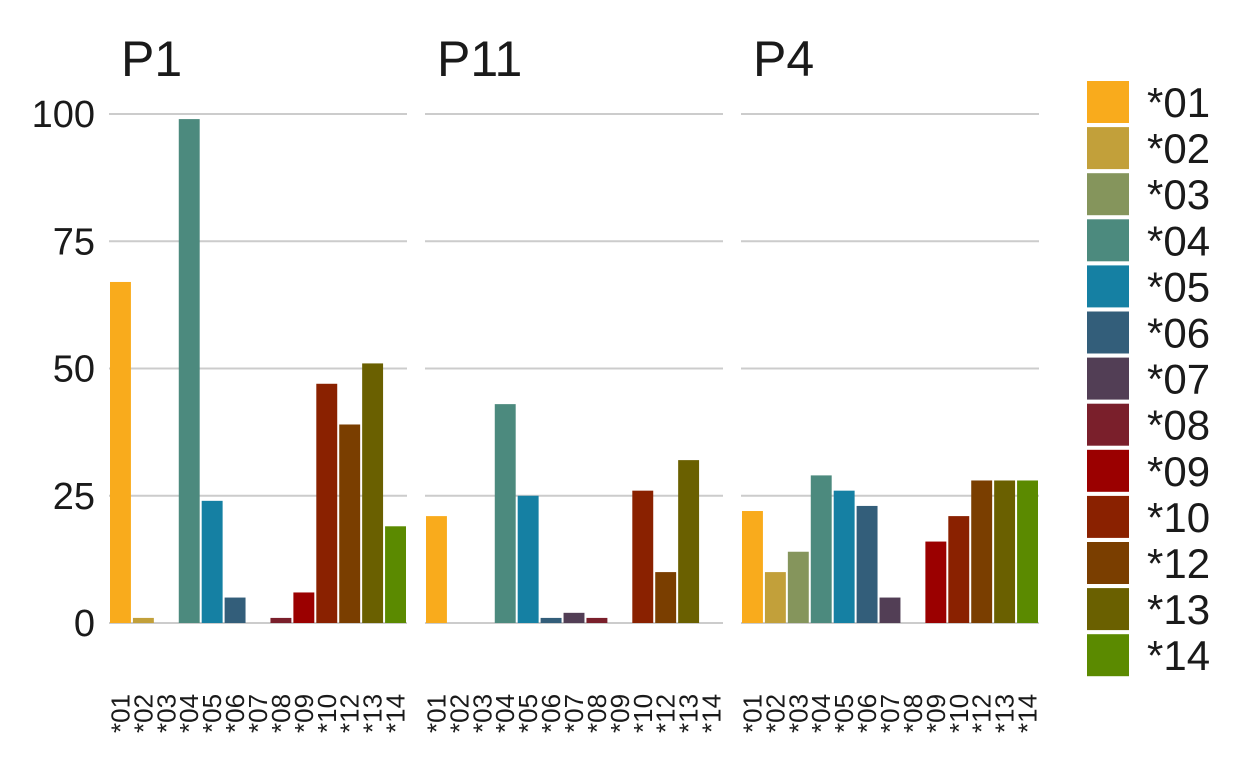  Describe the element at coordinates (63, 115) in the screenshot. I see `y-tick-label: 100` at that location.